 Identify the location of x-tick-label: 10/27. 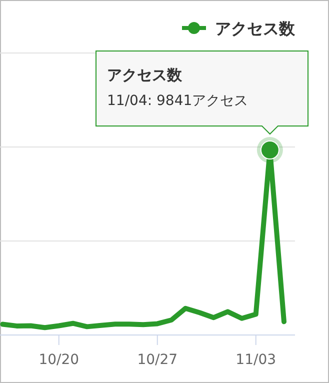
(157, 360).